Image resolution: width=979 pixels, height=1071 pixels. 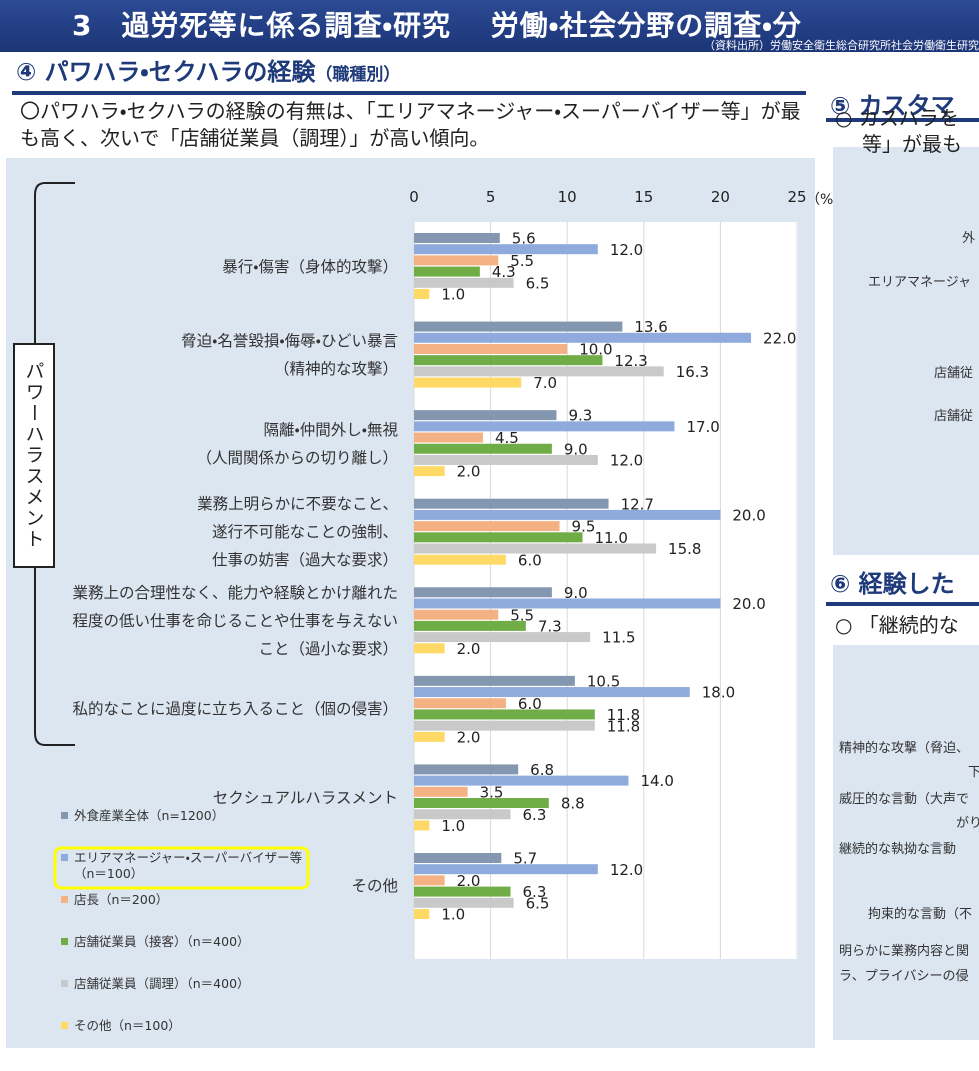 What do you see at coordinates (374, 886) in the screenshot?
I see `category-label: その他` at bounding box center [374, 886].